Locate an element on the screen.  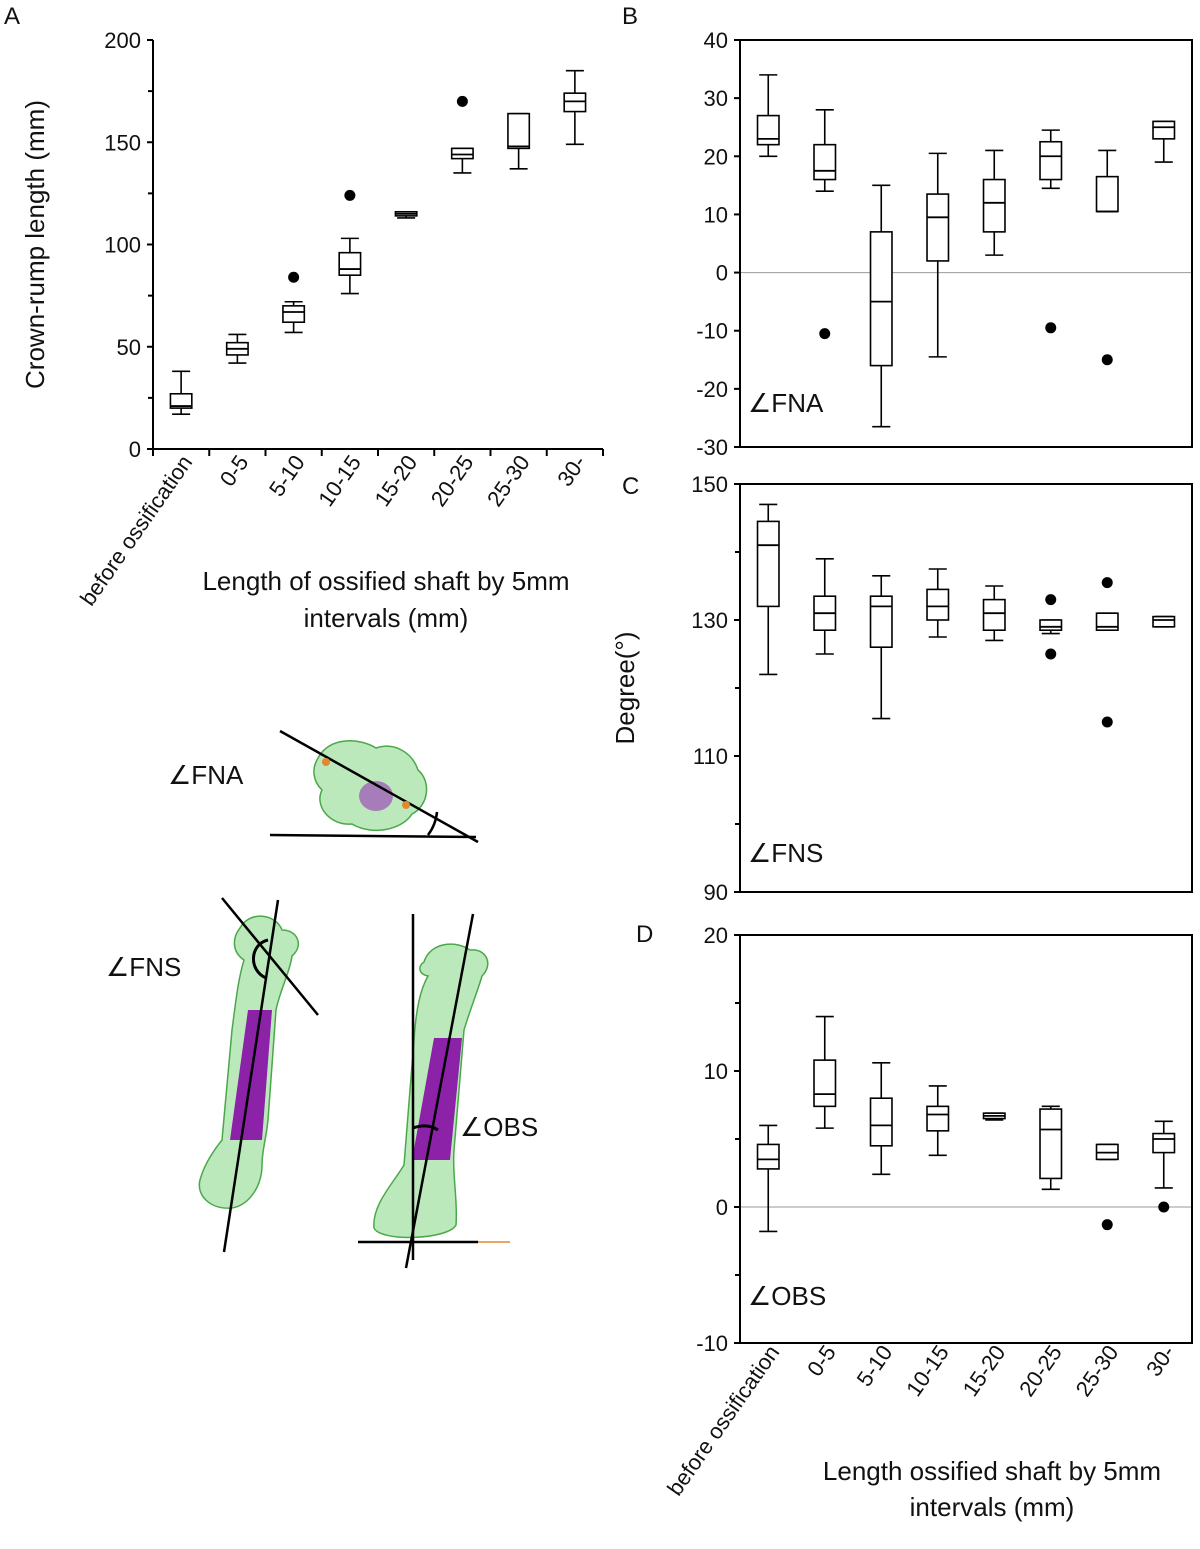
y-tick-label: 200 is located at coordinates (122, 40).